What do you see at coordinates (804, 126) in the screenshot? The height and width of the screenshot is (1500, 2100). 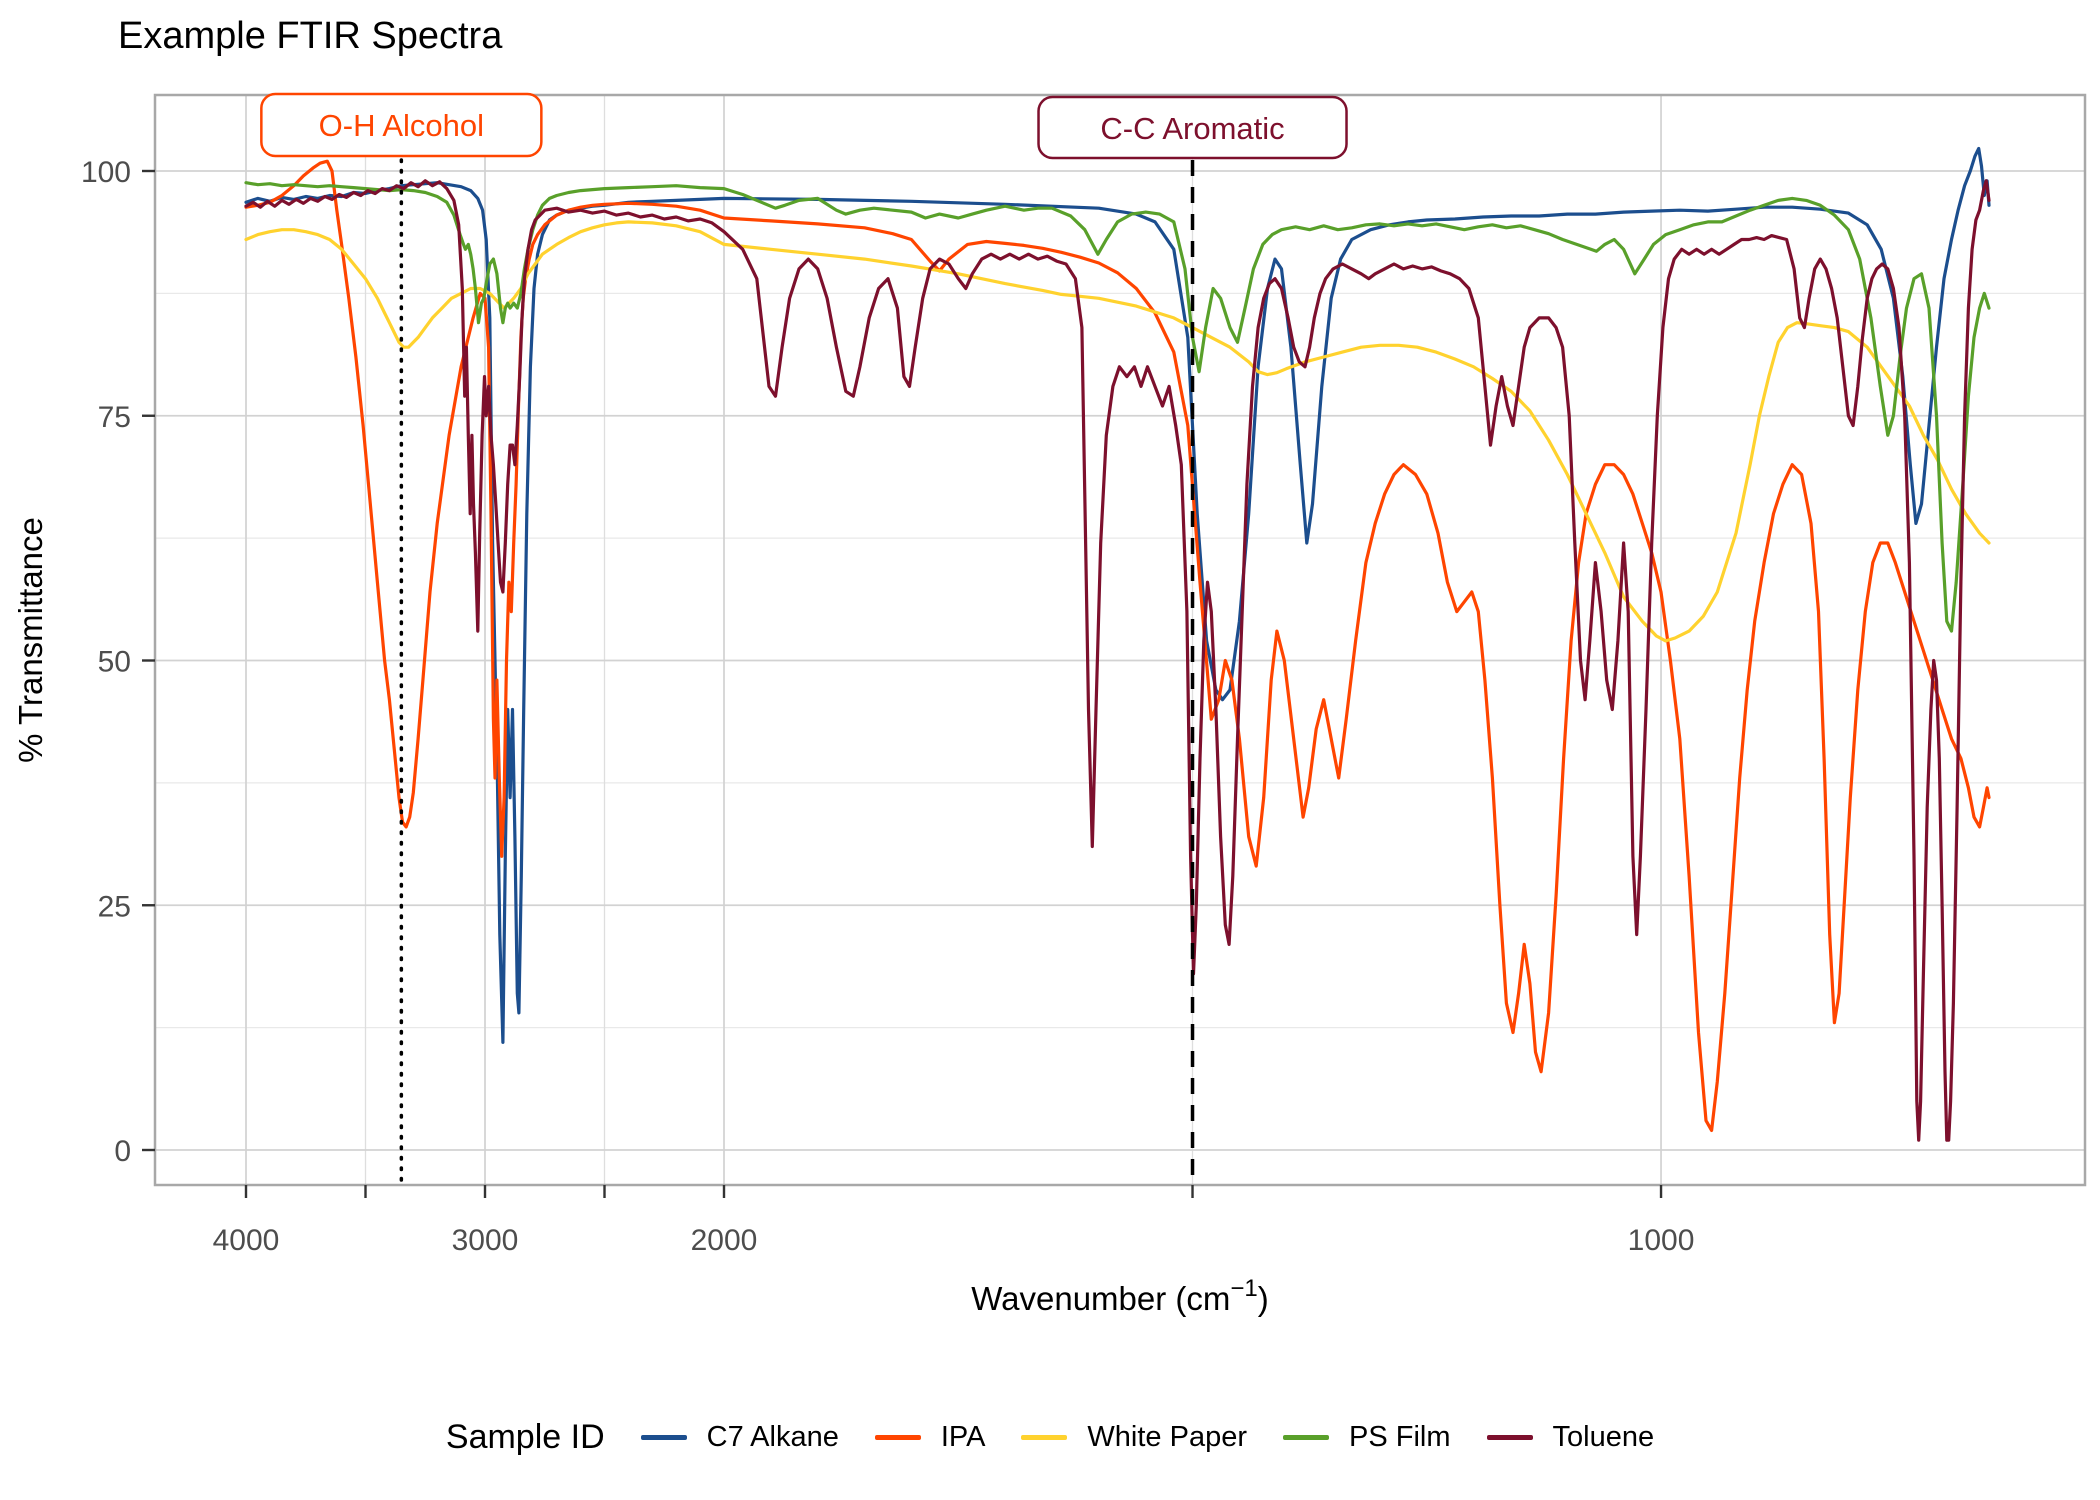 I see `annotation-labels: O-H Alcohol C-C Aromatic` at bounding box center [804, 126].